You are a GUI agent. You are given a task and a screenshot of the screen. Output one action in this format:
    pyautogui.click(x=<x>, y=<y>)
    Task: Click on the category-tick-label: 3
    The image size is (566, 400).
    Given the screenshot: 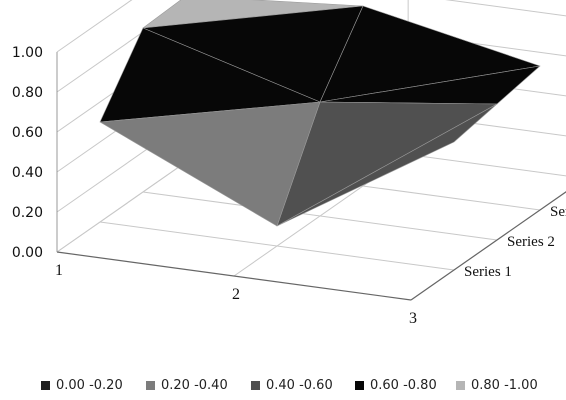 What is the action you would take?
    pyautogui.click(x=413, y=318)
    